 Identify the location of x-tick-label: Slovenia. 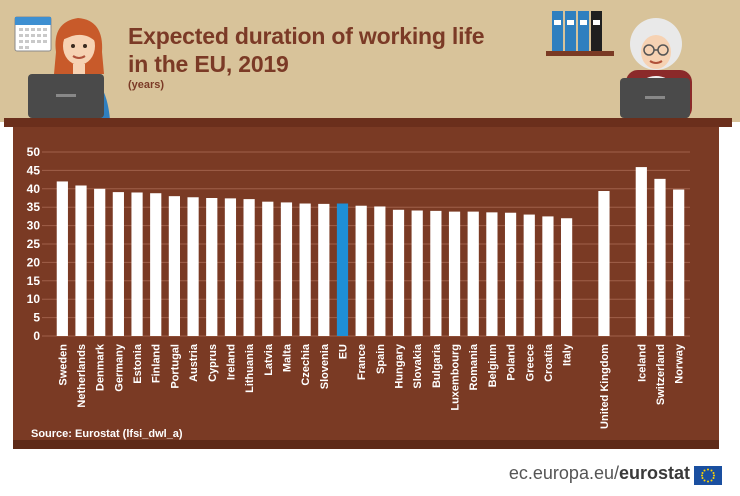
(325, 366).